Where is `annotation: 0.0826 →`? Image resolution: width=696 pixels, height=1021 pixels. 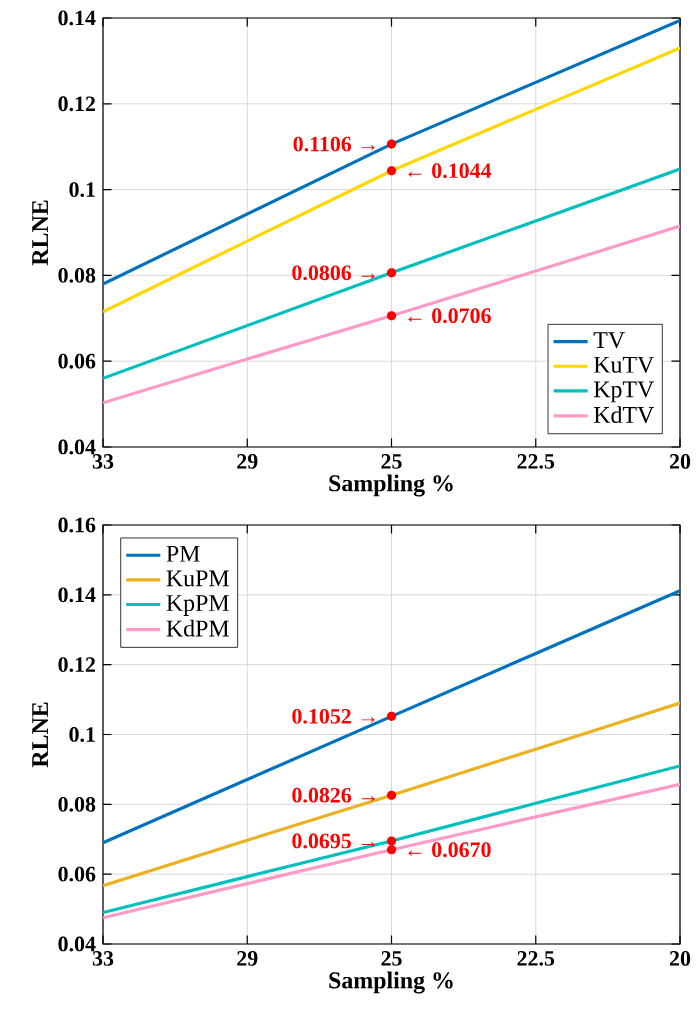
annotation: 0.0826 → is located at coordinates (333, 795).